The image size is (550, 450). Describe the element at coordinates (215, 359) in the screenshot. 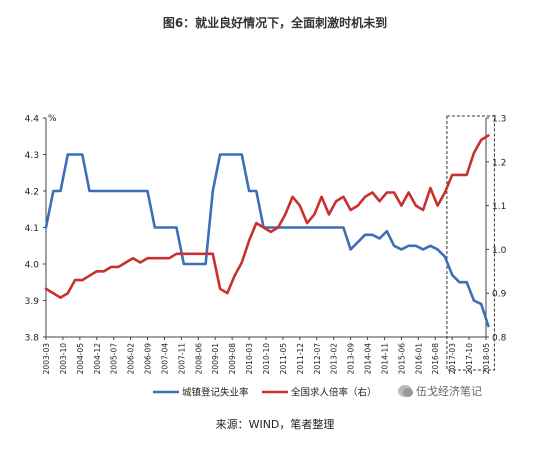

I see `x-tick-label: 2009-01` at that location.